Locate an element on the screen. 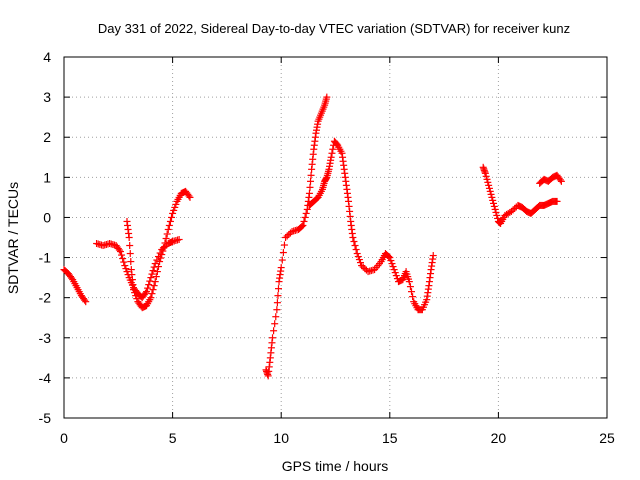 This screenshot has height=480, width=640. x-axis-label: GPS time / hours is located at coordinates (335, 466).